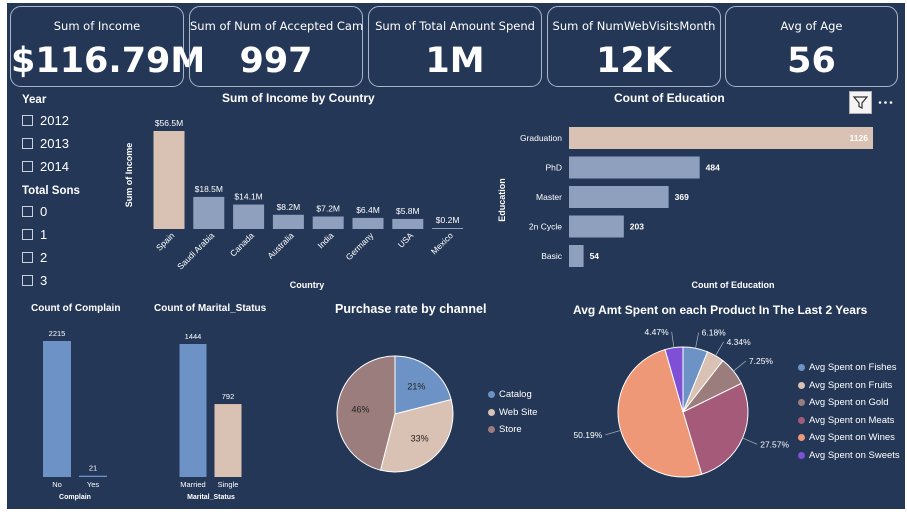 Image resolution: width=907 pixels, height=512 pixels. What do you see at coordinates (541, 138) in the screenshot?
I see `education-category-label: Graduation` at bounding box center [541, 138].